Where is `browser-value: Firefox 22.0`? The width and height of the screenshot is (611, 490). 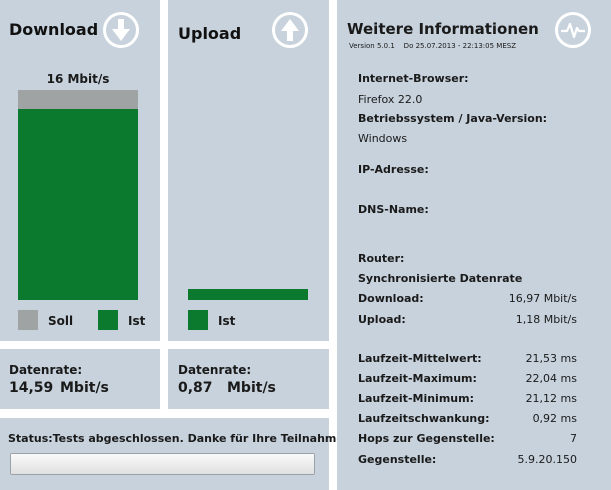 browser-value: Firefox 22.0 is located at coordinates (390, 99).